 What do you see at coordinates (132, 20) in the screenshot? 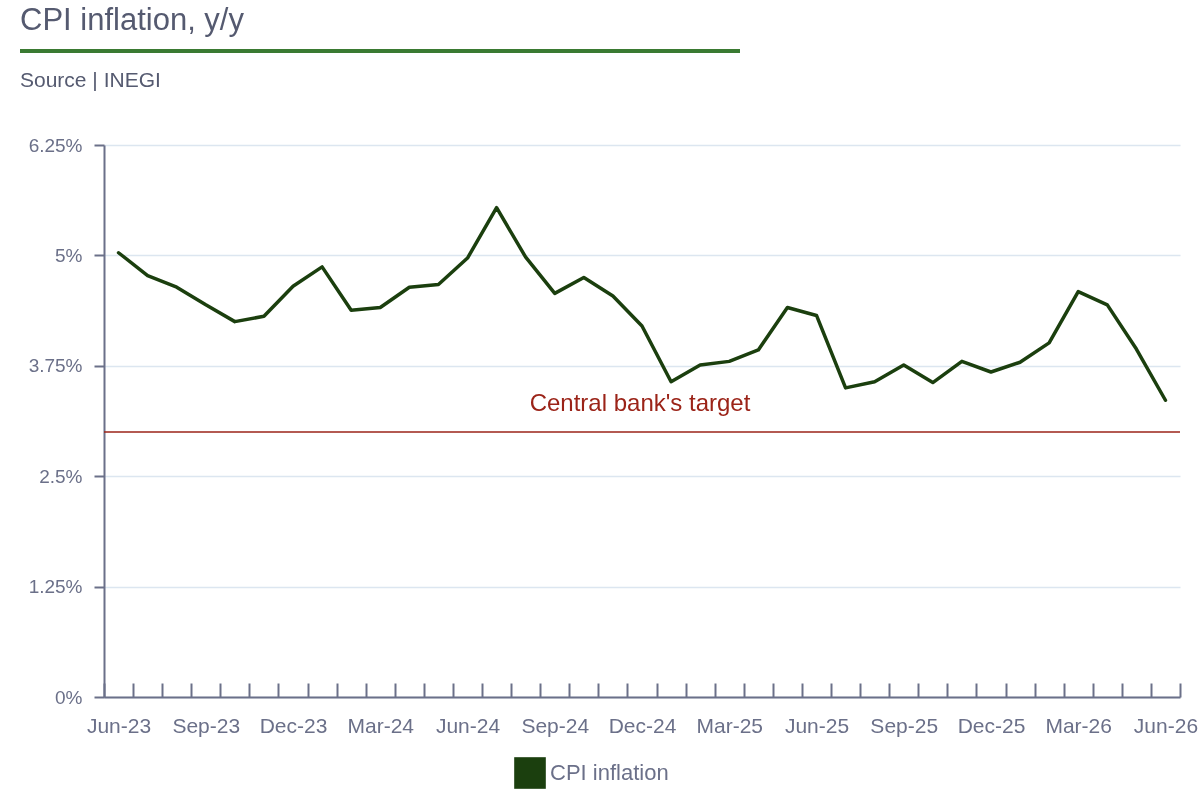
I see `chart-title: CPI inflation, y/y` at bounding box center [132, 20].